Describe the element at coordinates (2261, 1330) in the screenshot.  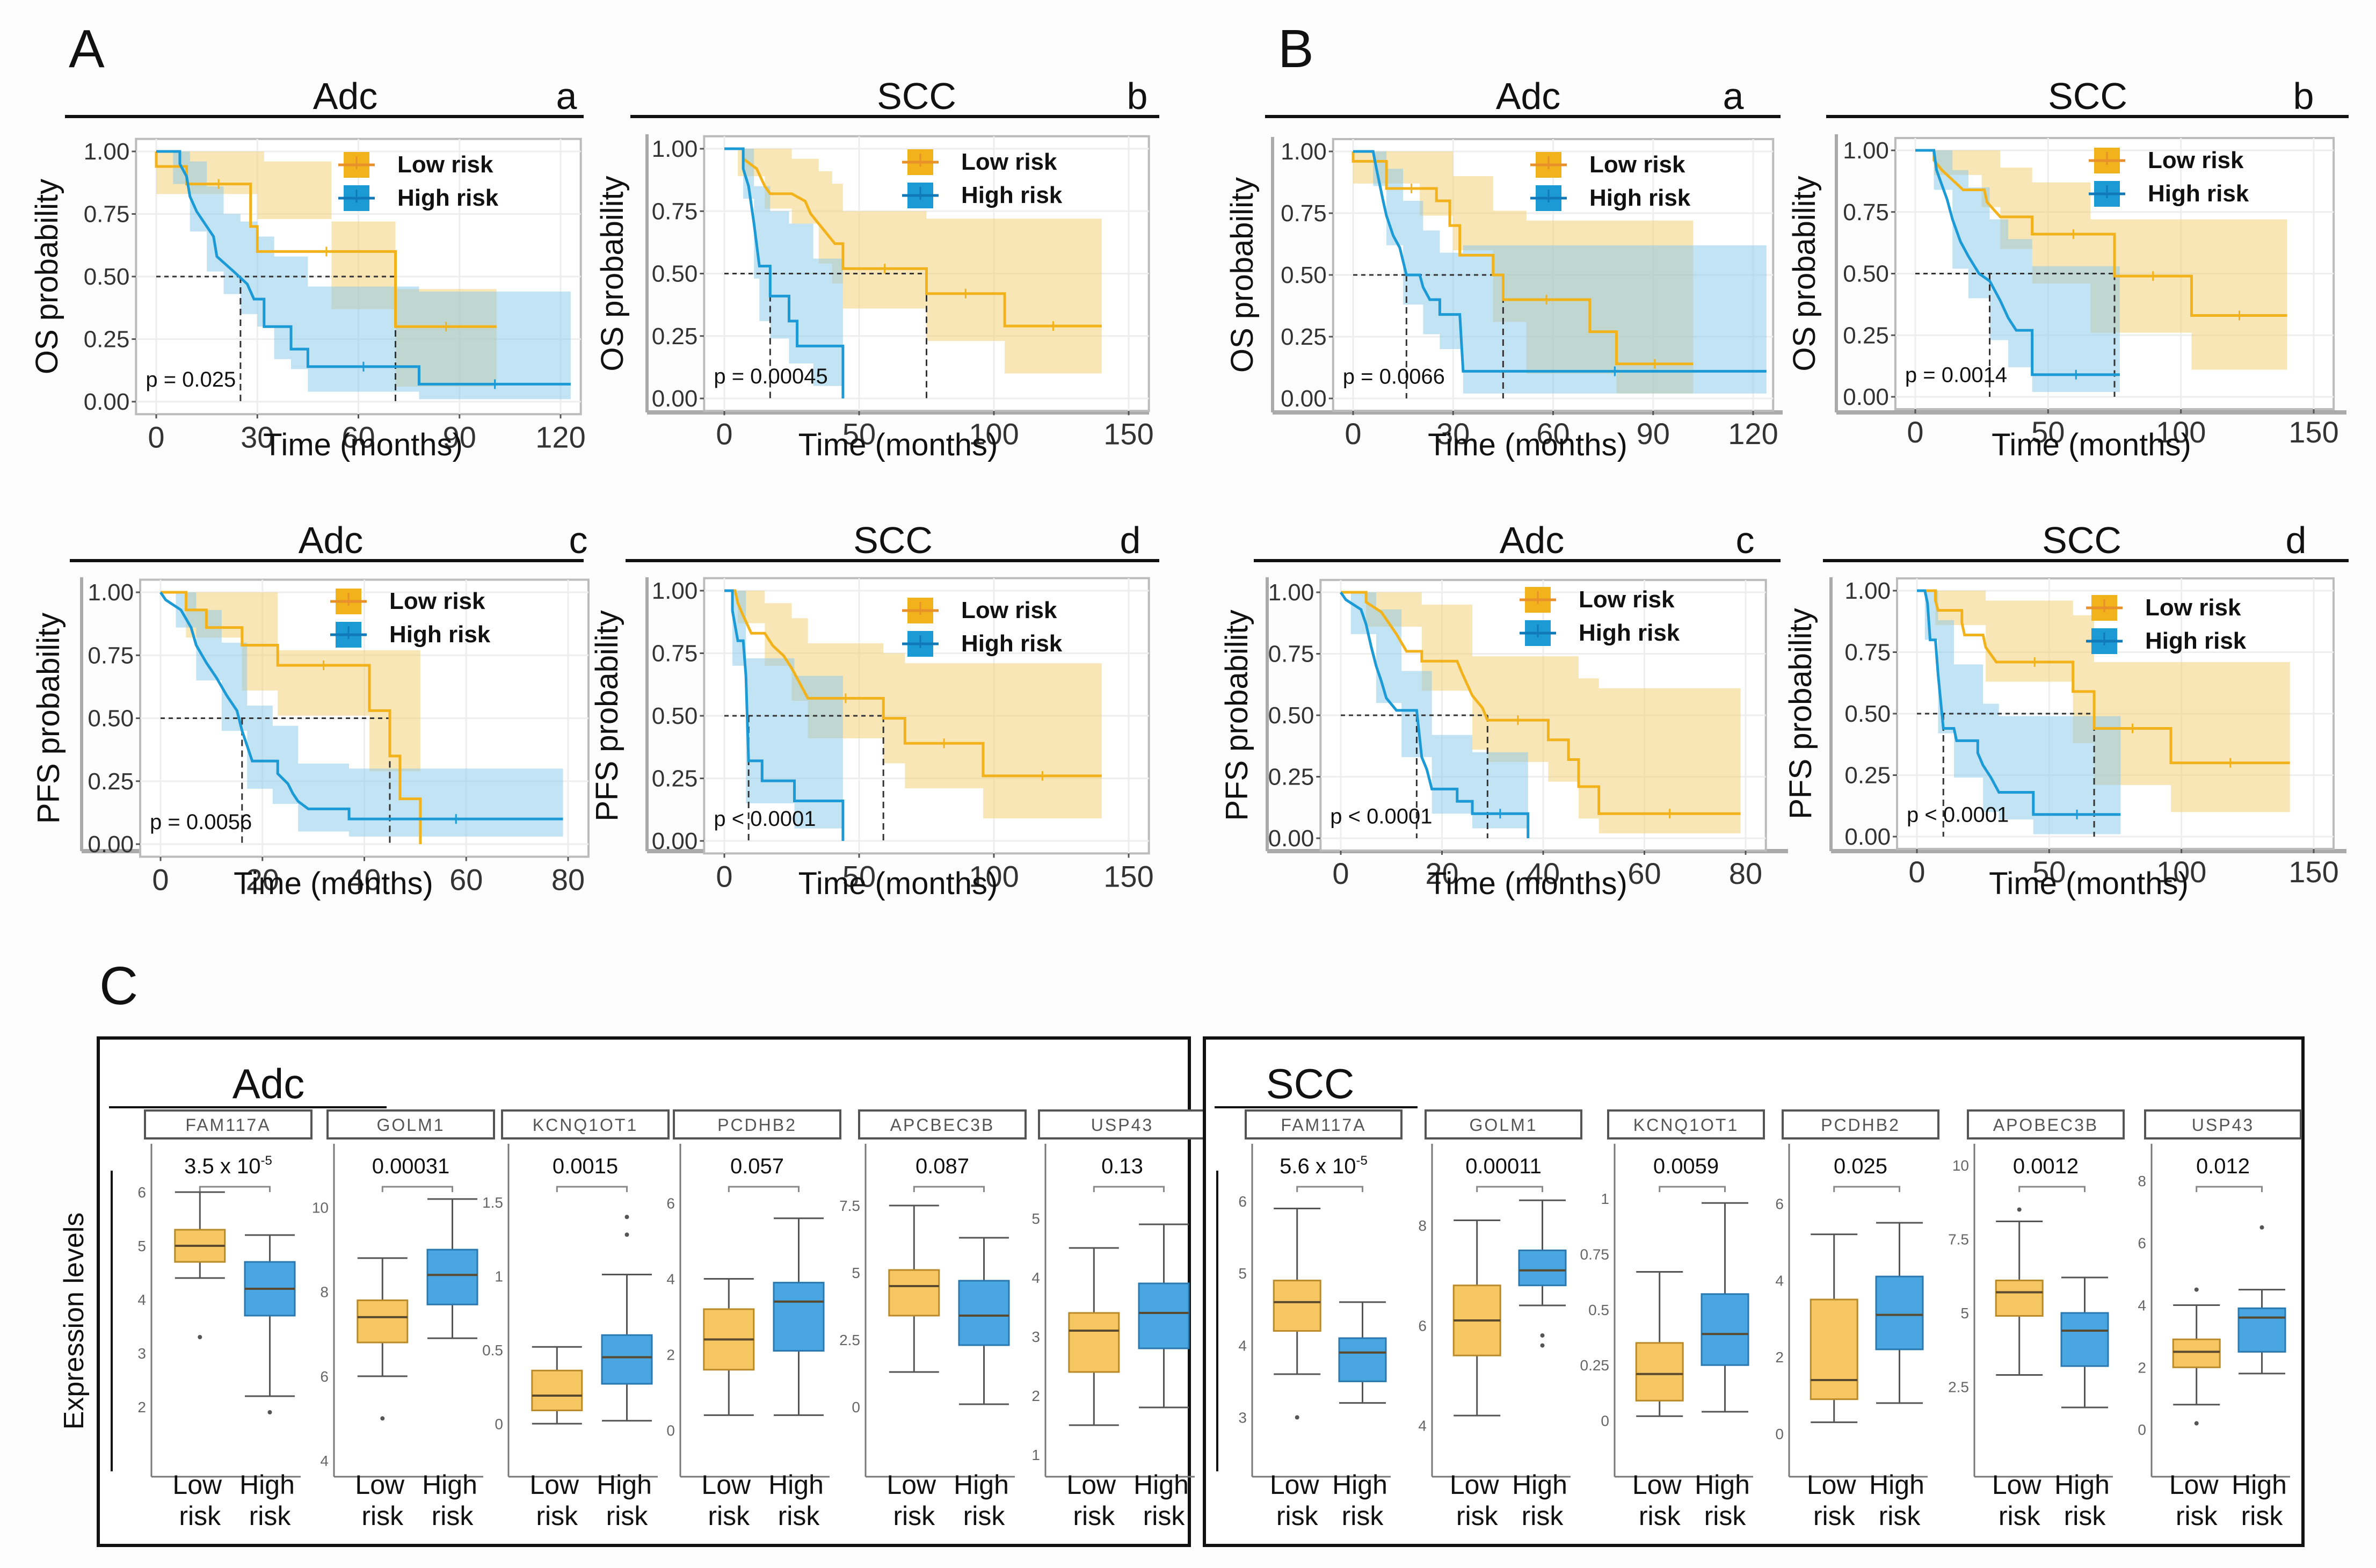
I see `box-high-risk` at that location.